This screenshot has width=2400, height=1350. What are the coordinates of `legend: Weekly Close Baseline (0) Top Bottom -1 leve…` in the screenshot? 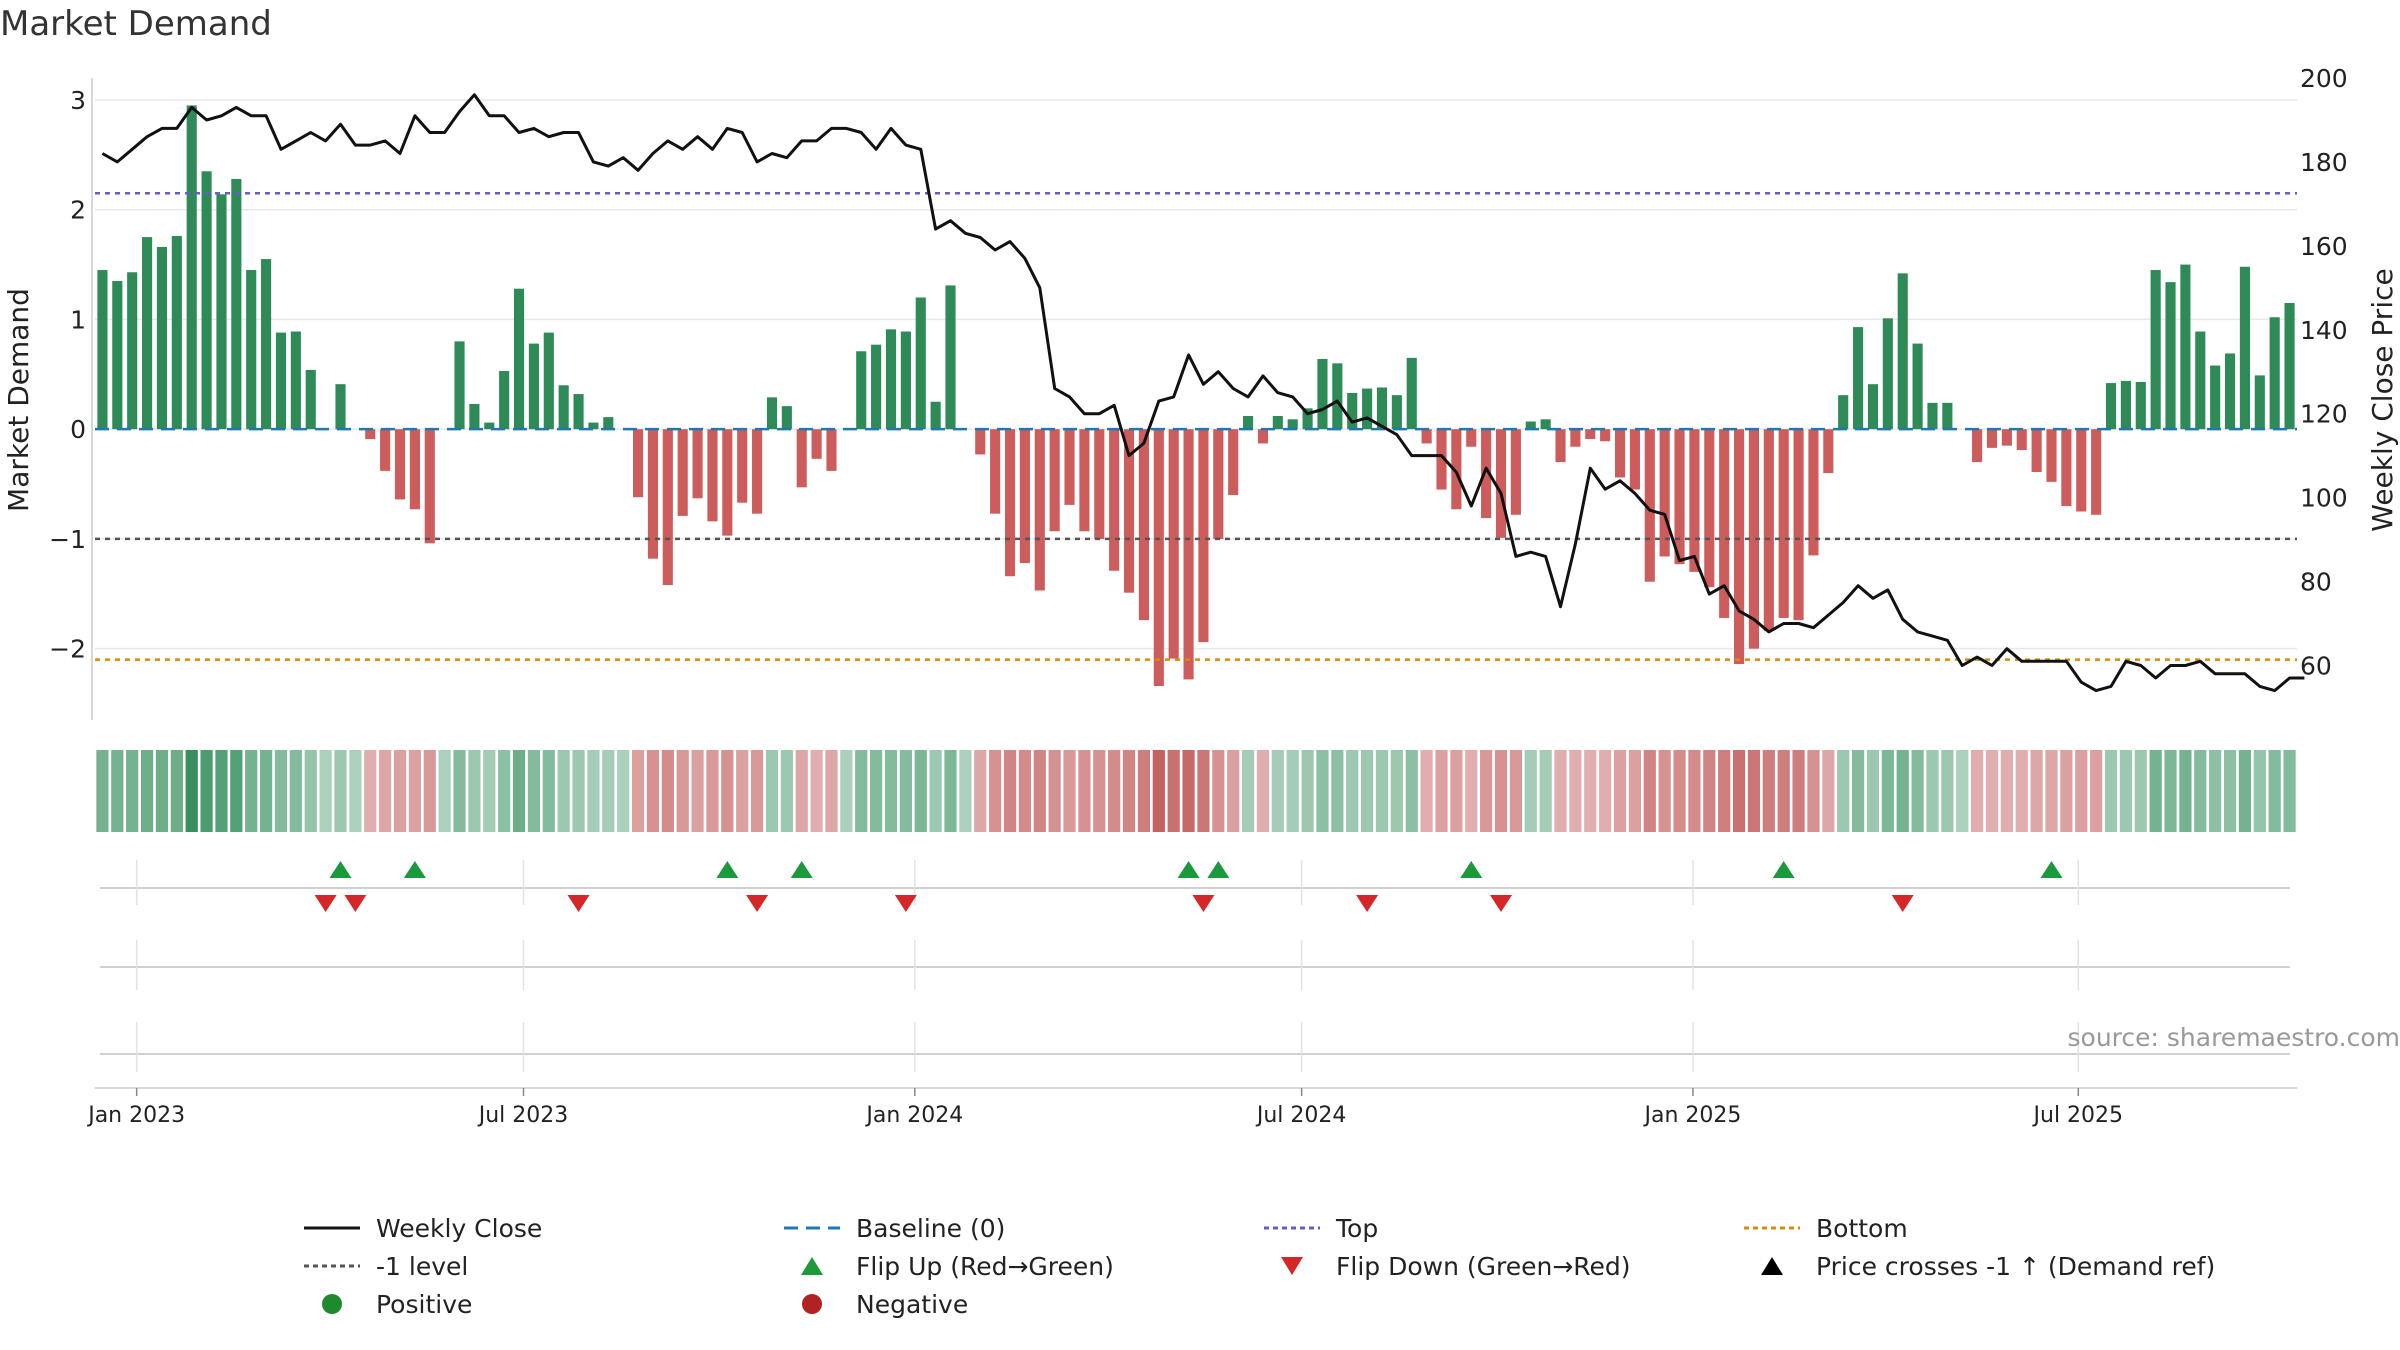 It's located at (1300, 1265).